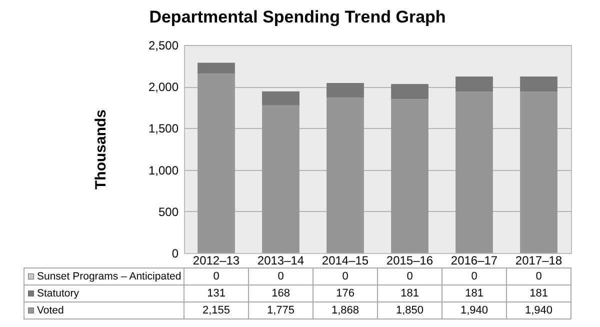  What do you see at coordinates (345, 294) in the screenshot?
I see `data-label: 176` at bounding box center [345, 294].